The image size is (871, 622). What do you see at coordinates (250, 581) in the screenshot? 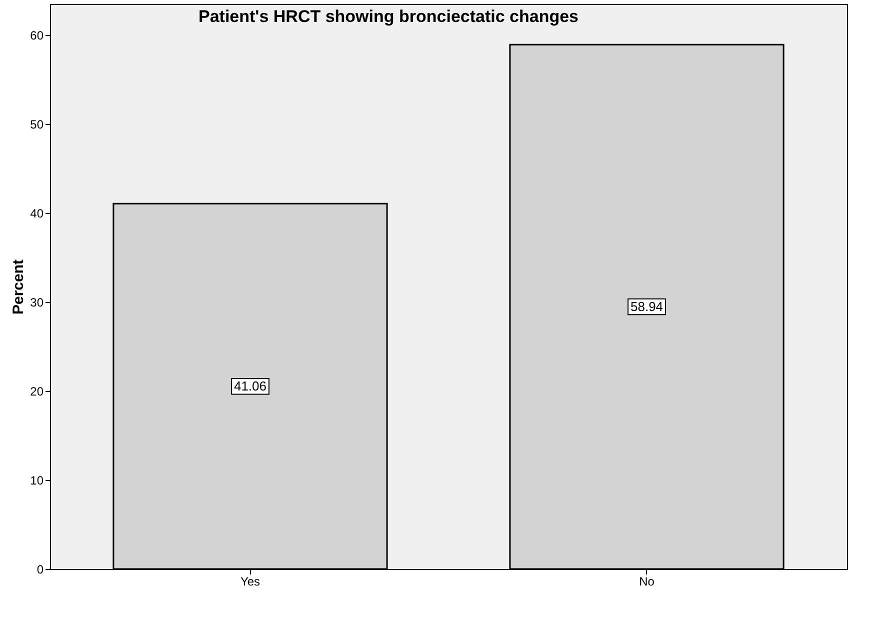
I see `x-tick-label: Yes` at bounding box center [250, 581].